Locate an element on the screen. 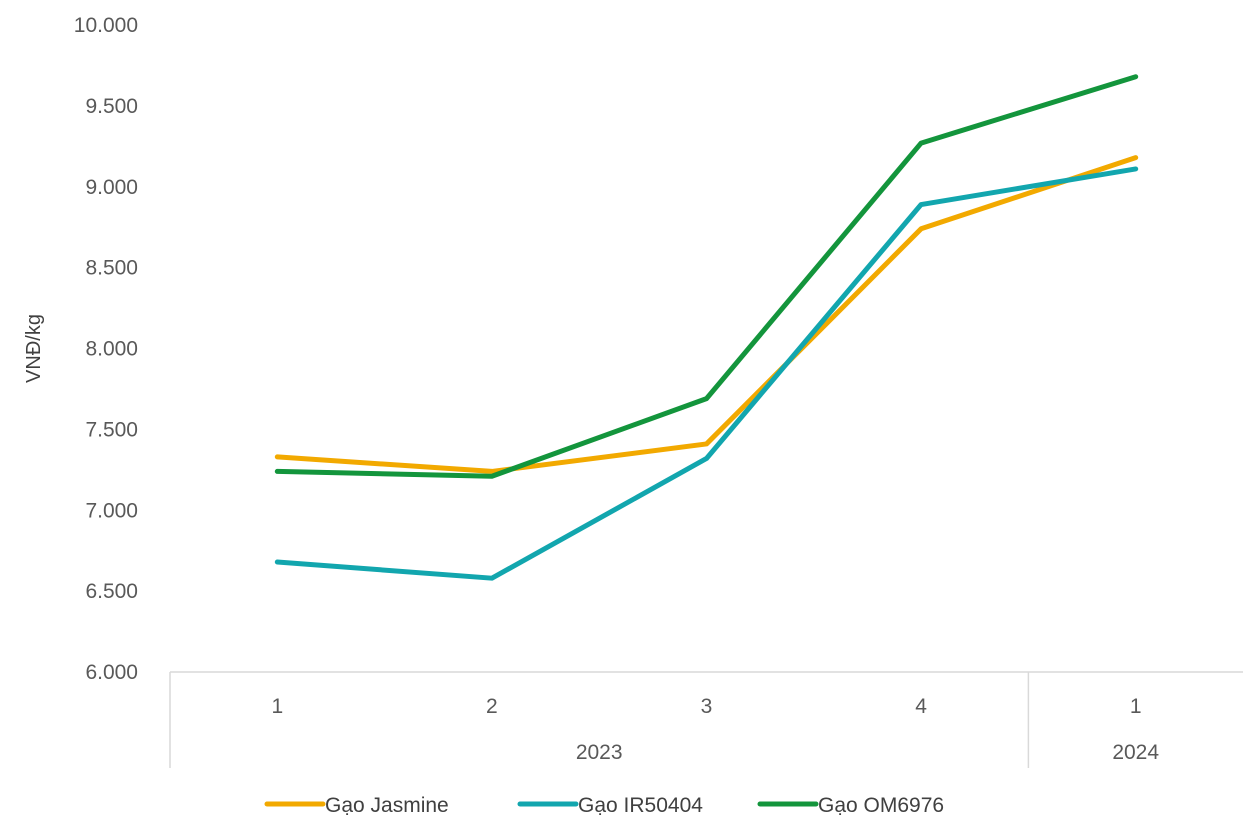  legend-label: Gạo IR50404 is located at coordinates (640, 805).